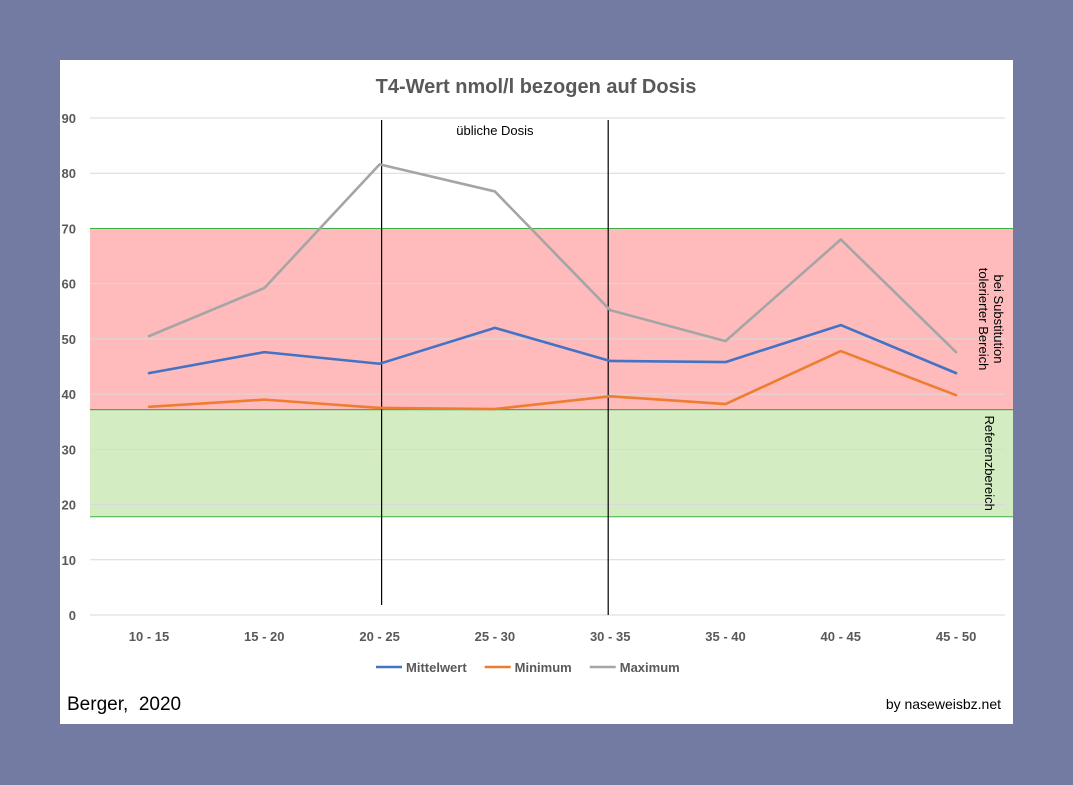  I want to click on x-tick-label: 15 - 20, so click(264, 636).